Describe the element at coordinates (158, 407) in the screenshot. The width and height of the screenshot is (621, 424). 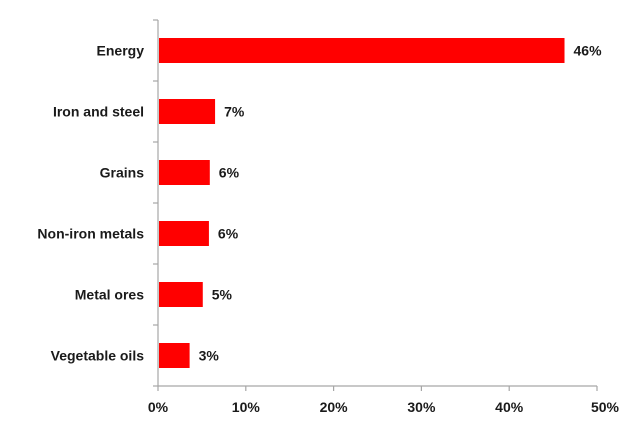
I see `x-tick-label: 0%` at that location.